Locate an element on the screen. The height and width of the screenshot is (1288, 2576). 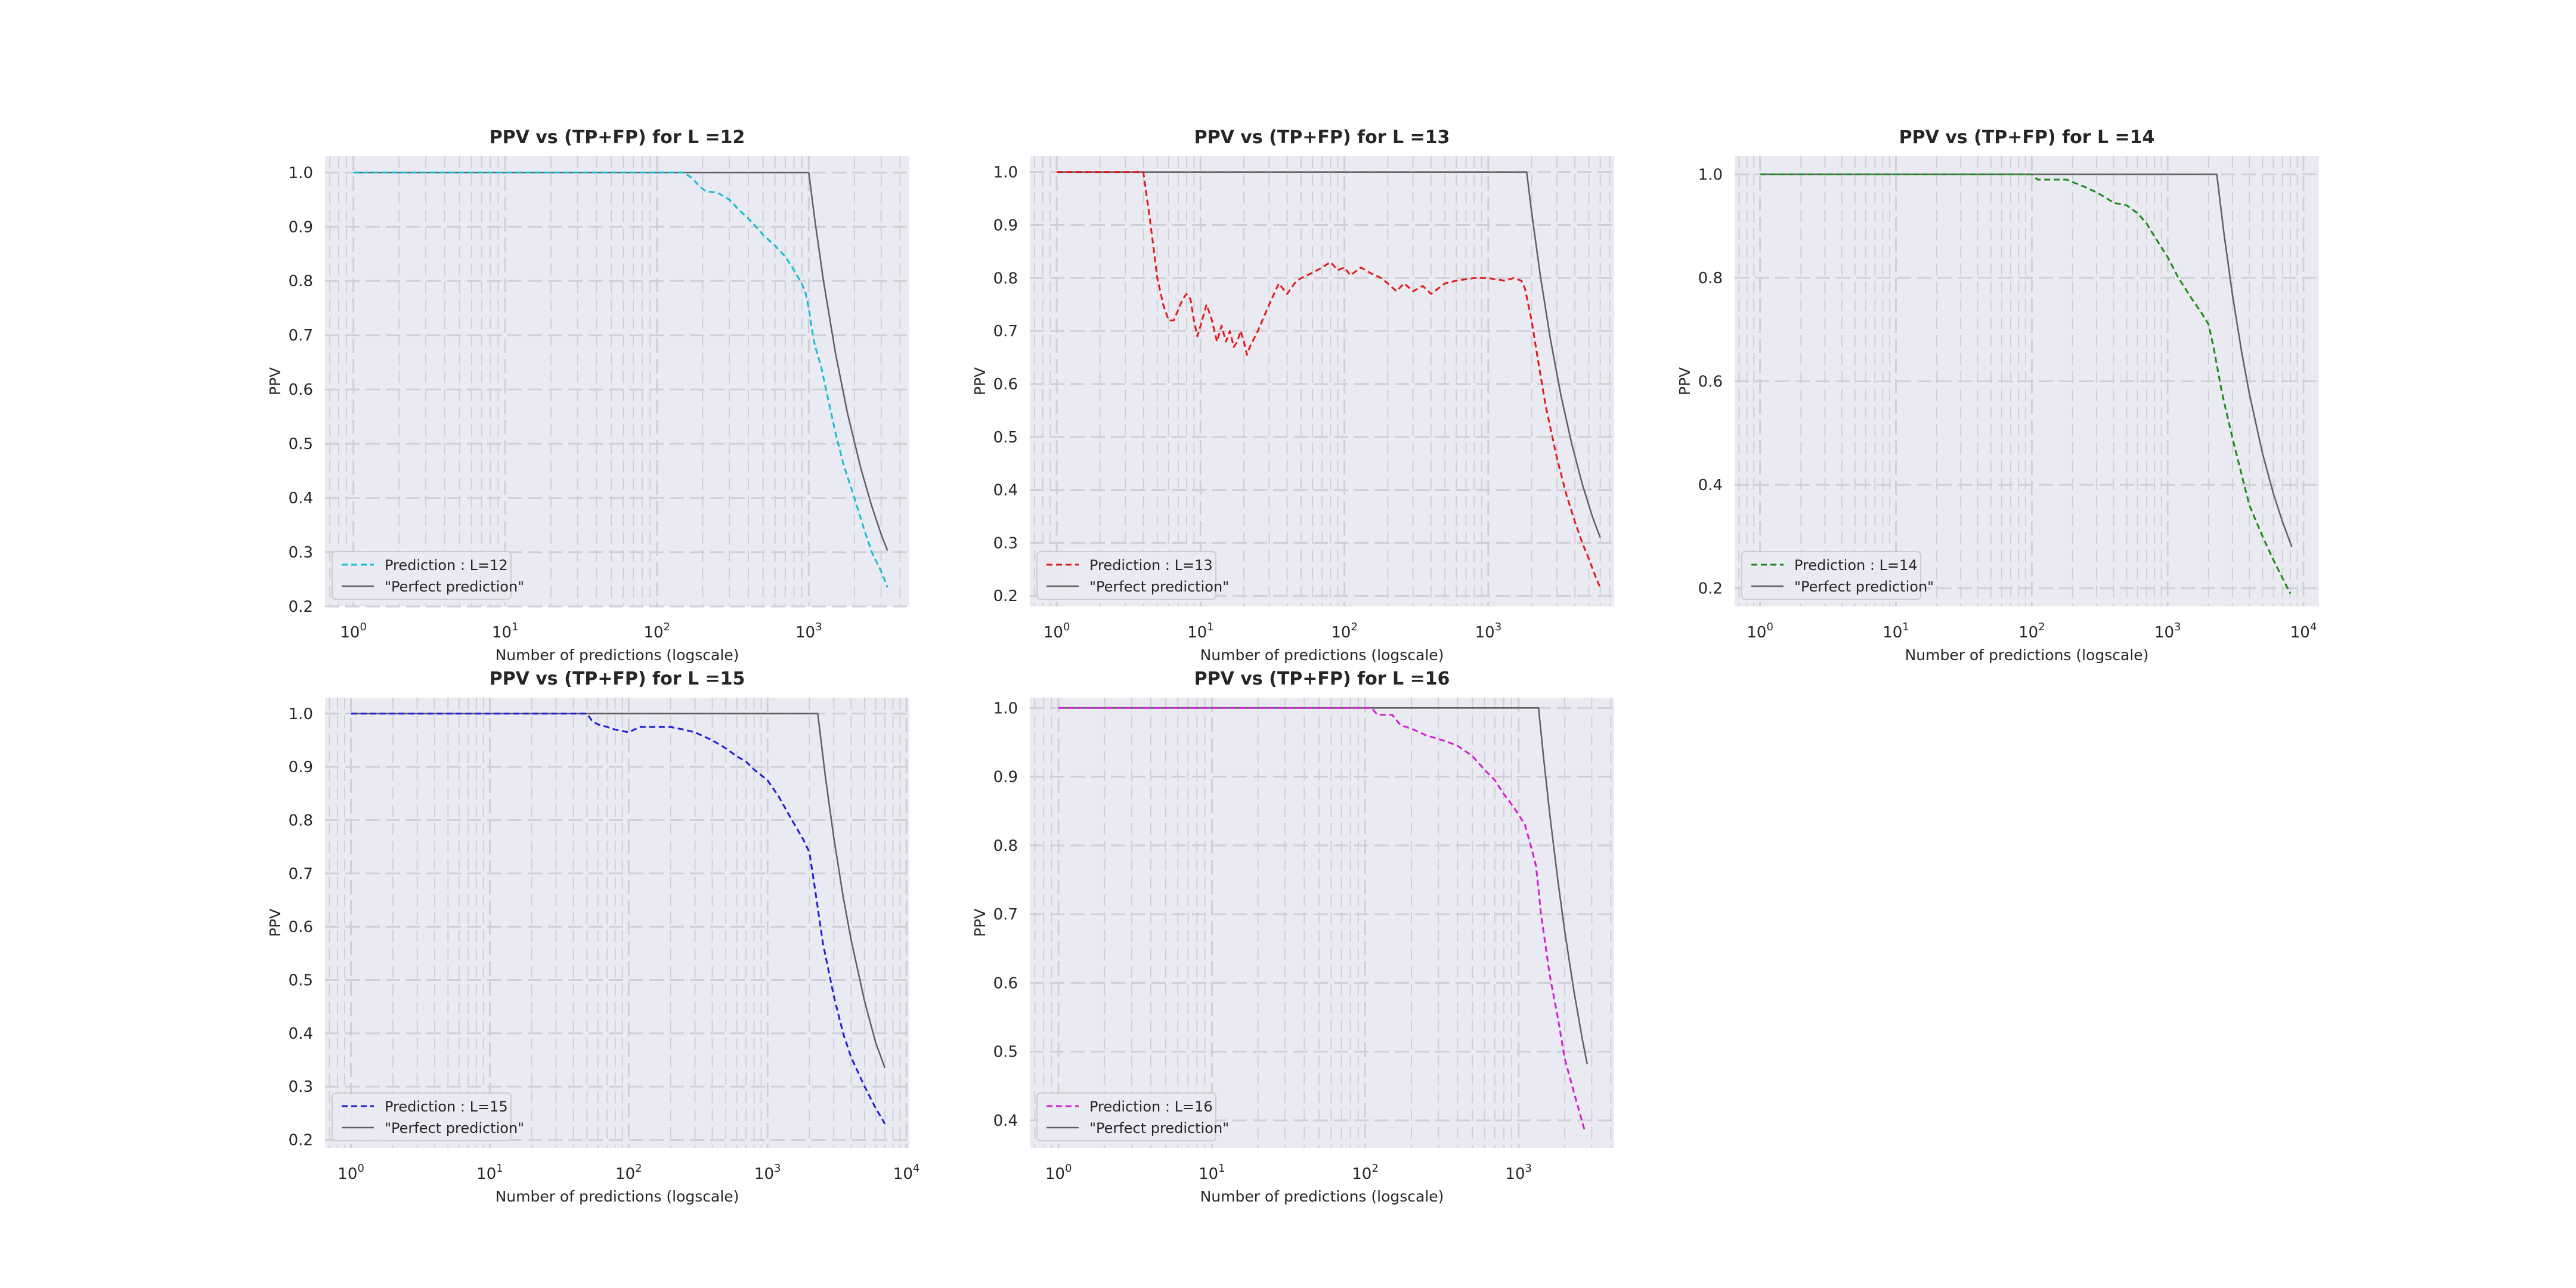
legend: Prediction : L=16 "Perfect prediction" is located at coordinates (1133, 1117).